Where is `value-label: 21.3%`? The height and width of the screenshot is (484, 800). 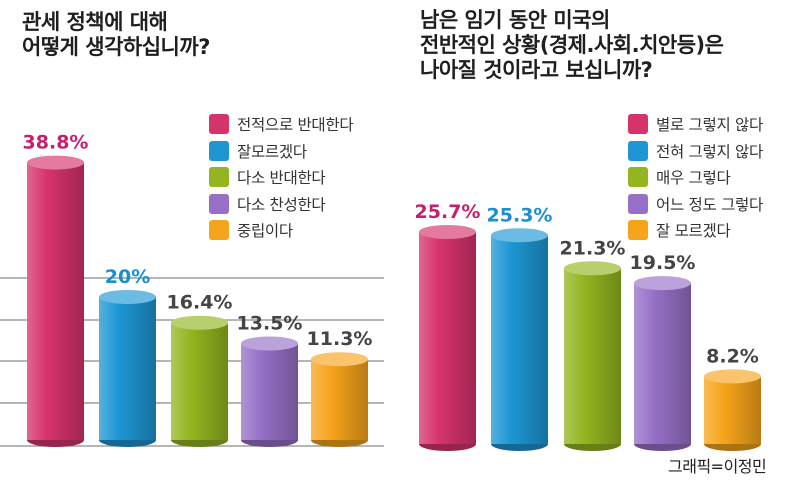
value-label: 21.3% is located at coordinates (593, 248).